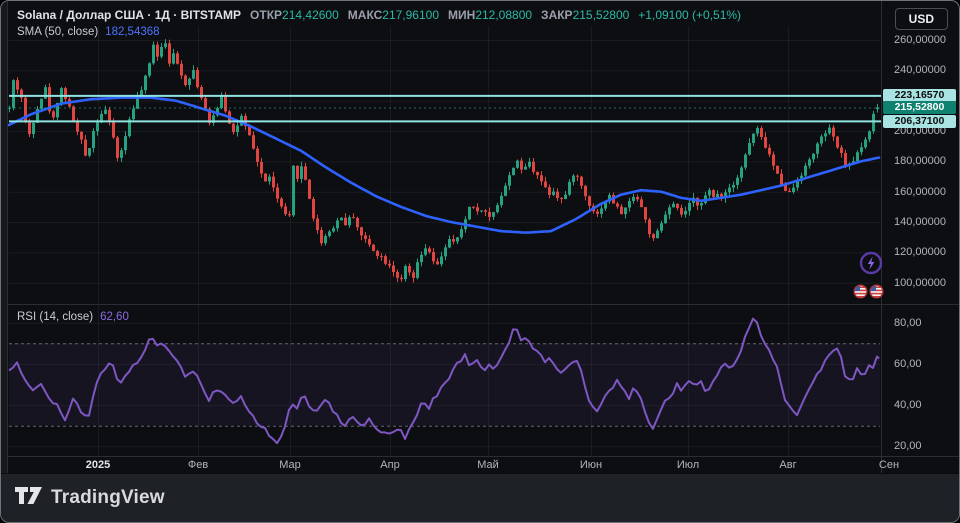 The width and height of the screenshot is (960, 523). Describe the element at coordinates (488, 465) in the screenshot. I see `time-axis-label: Май` at that location.